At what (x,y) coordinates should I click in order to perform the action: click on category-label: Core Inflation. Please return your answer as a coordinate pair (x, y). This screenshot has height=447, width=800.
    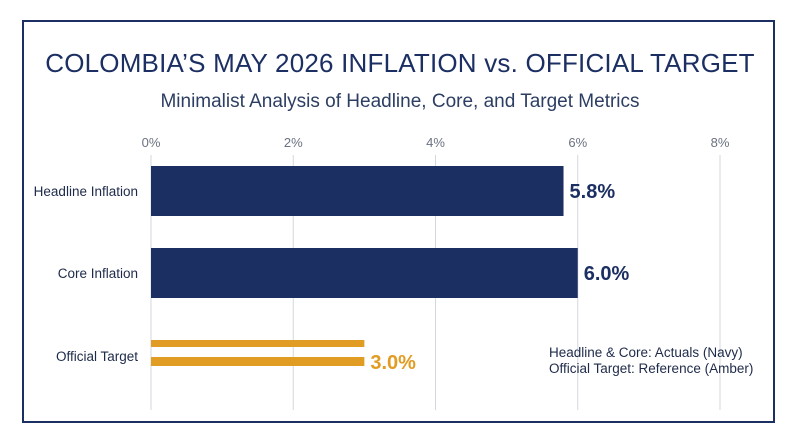
    Looking at the image, I should click on (98, 273).